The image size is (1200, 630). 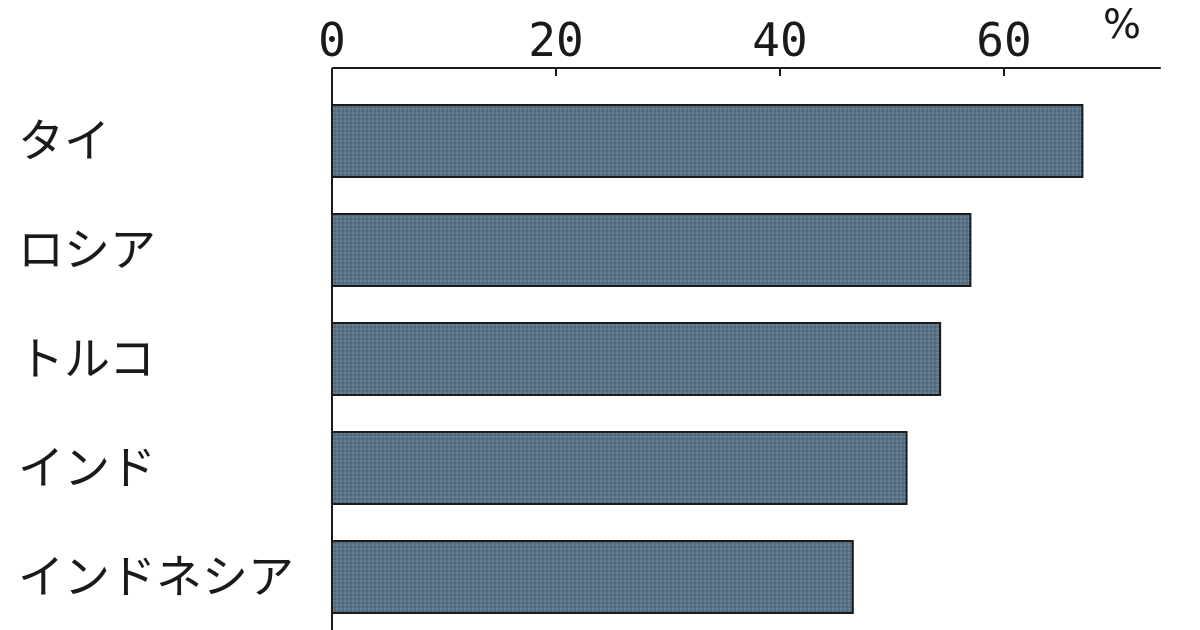 What do you see at coordinates (64, 141) in the screenshot?
I see `category-label: タイ` at bounding box center [64, 141].